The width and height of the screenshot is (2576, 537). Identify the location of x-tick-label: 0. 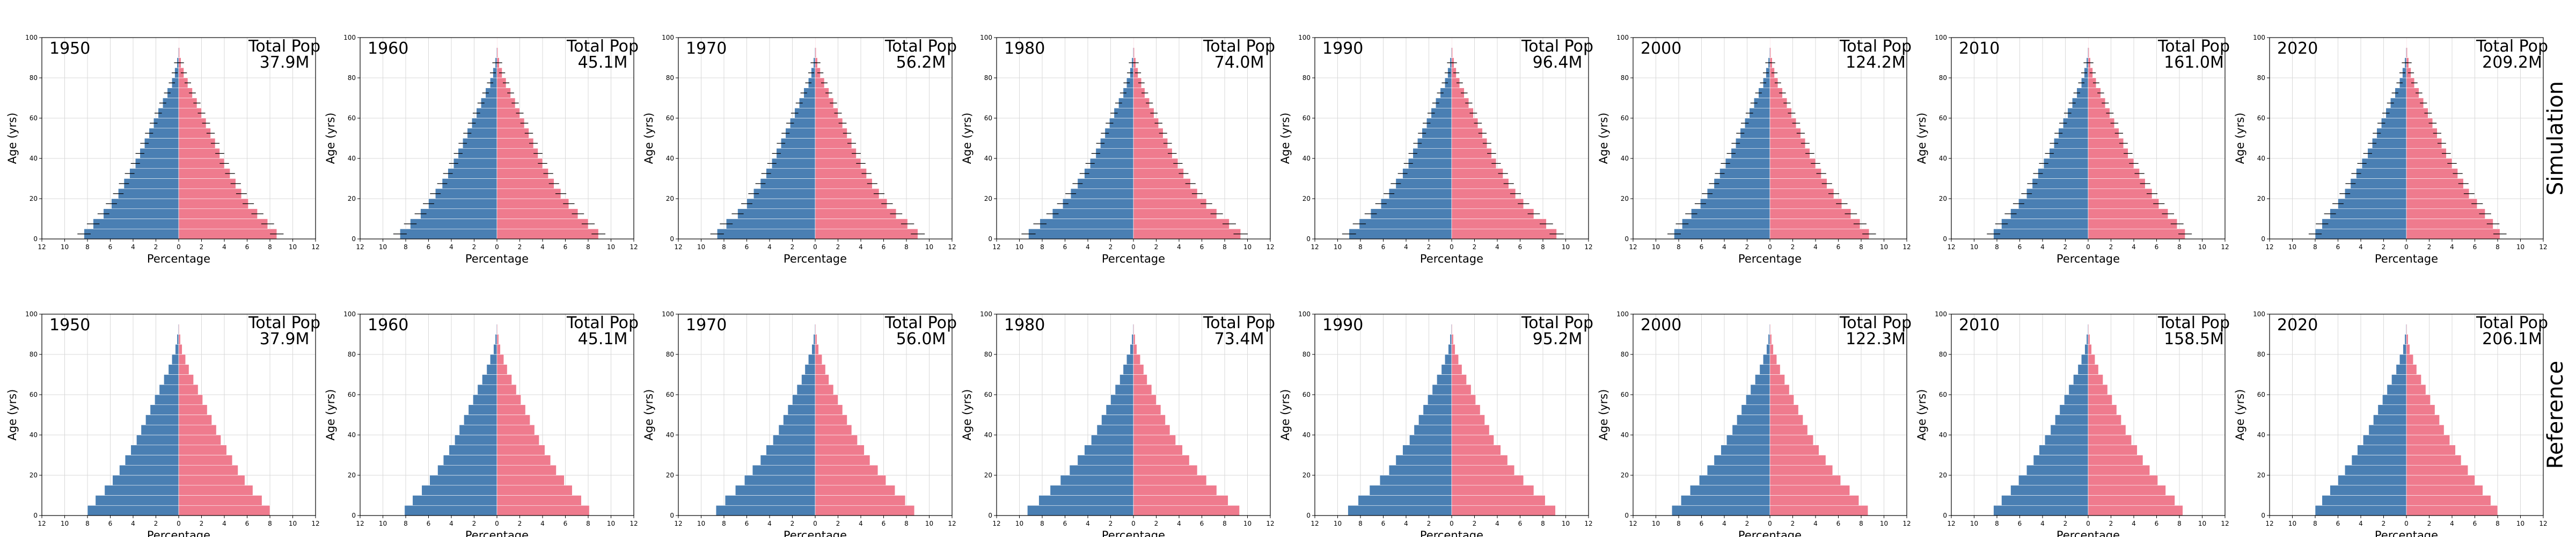
(497, 247).